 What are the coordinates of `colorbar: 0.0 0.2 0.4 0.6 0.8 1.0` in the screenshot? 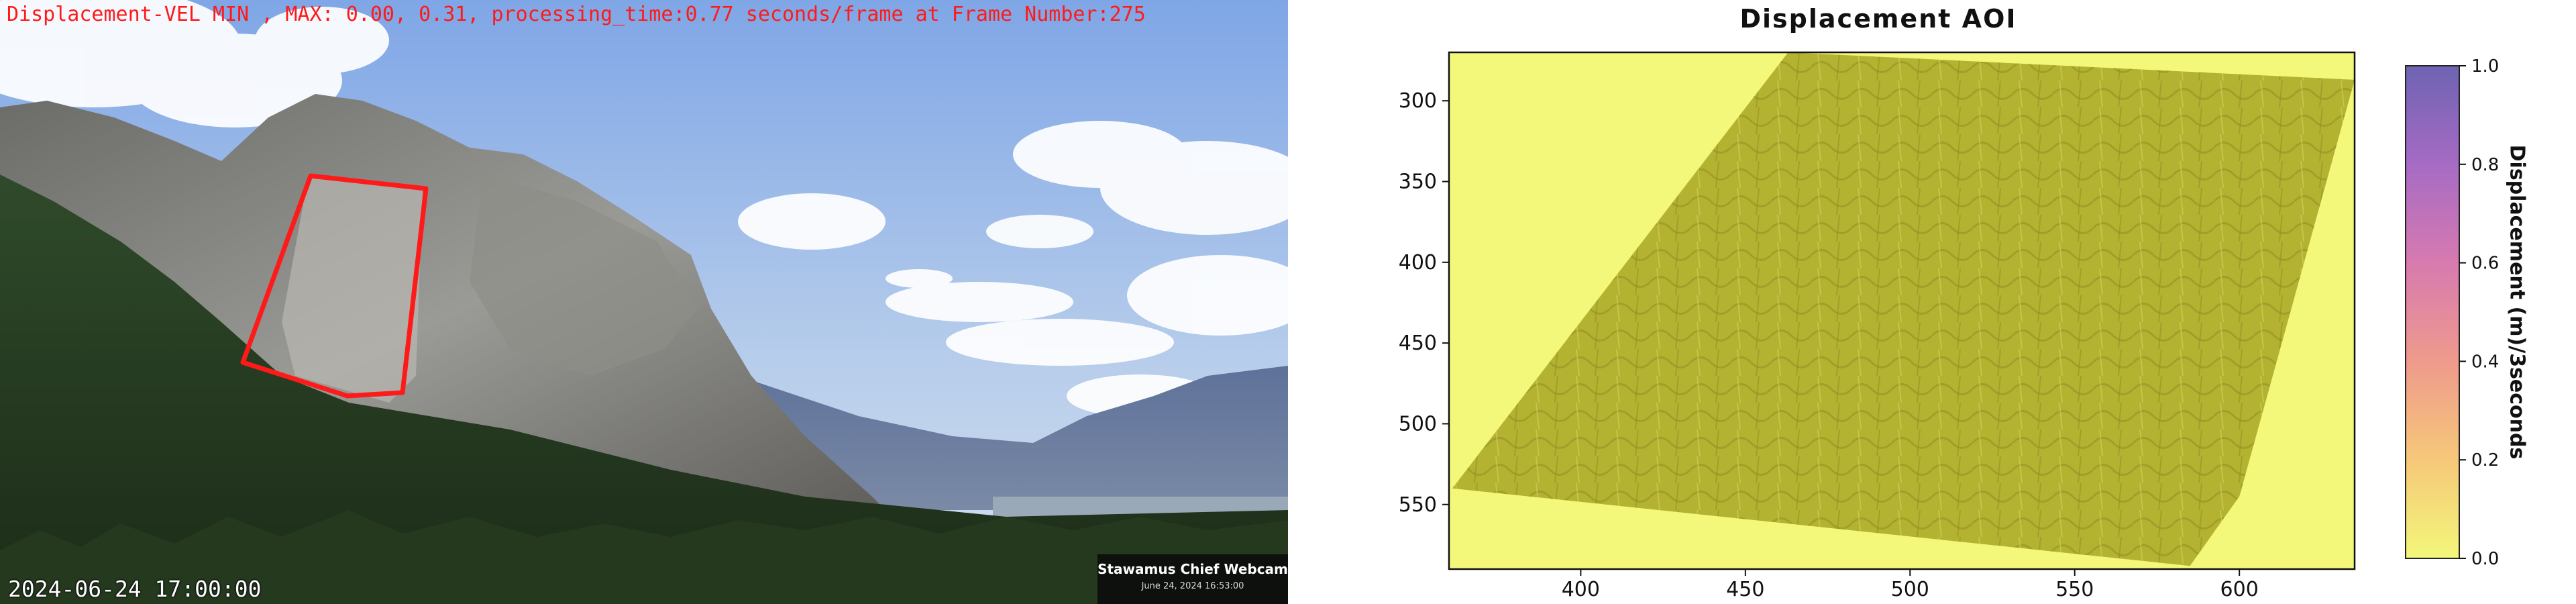 It's located at (2452, 312).